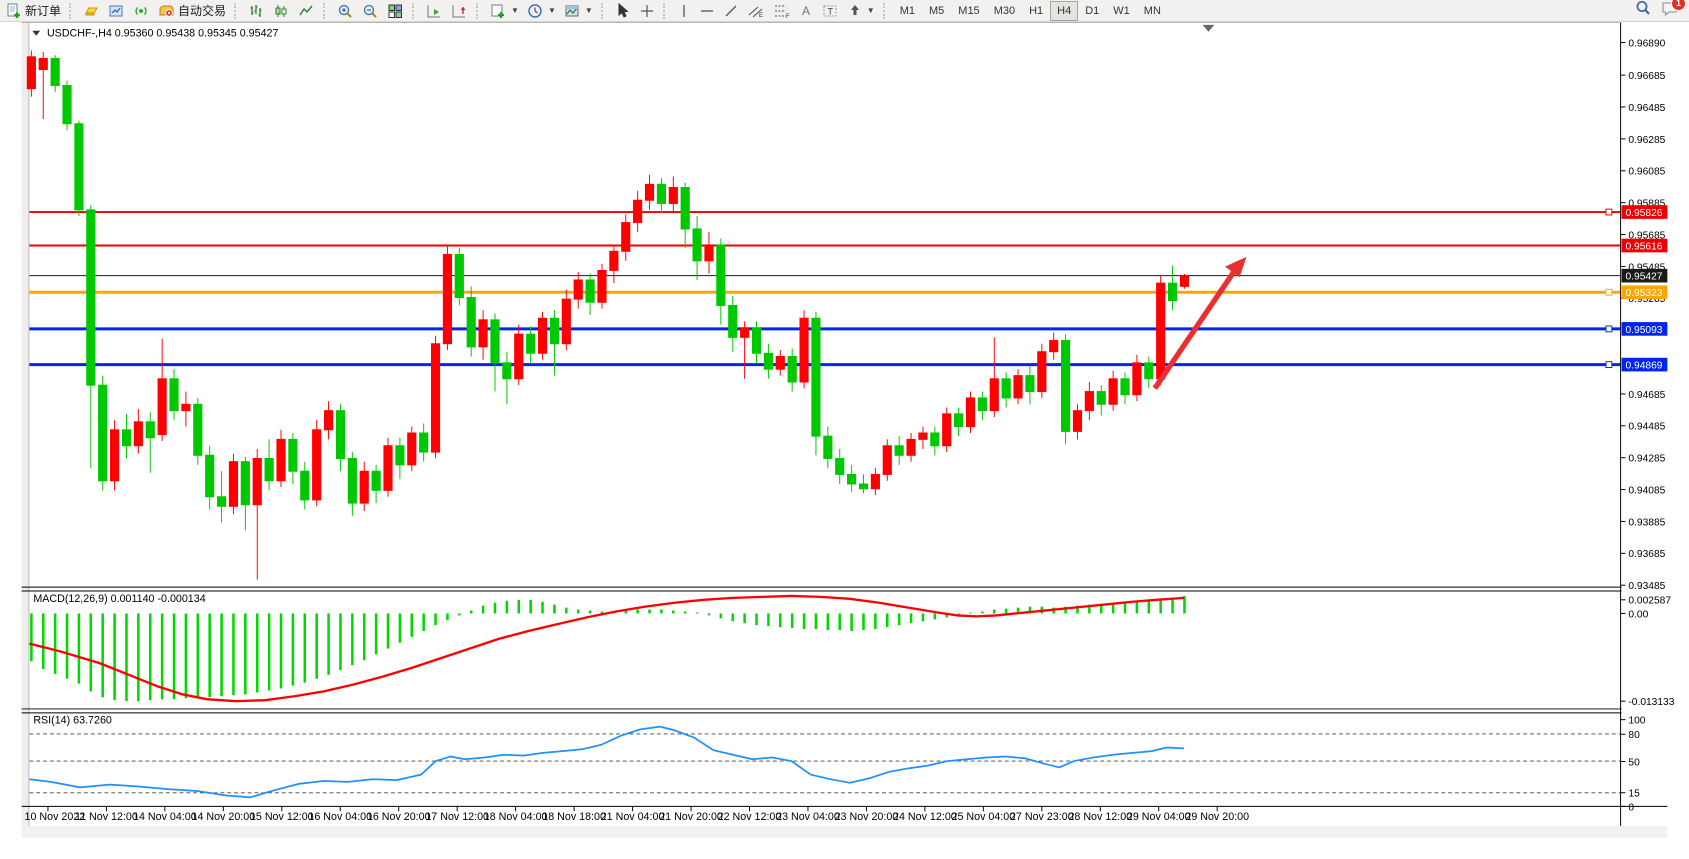 This screenshot has width=1689, height=859. What do you see at coordinates (1646, 395) in the screenshot?
I see `price-tick-label: 0.94685` at bounding box center [1646, 395].